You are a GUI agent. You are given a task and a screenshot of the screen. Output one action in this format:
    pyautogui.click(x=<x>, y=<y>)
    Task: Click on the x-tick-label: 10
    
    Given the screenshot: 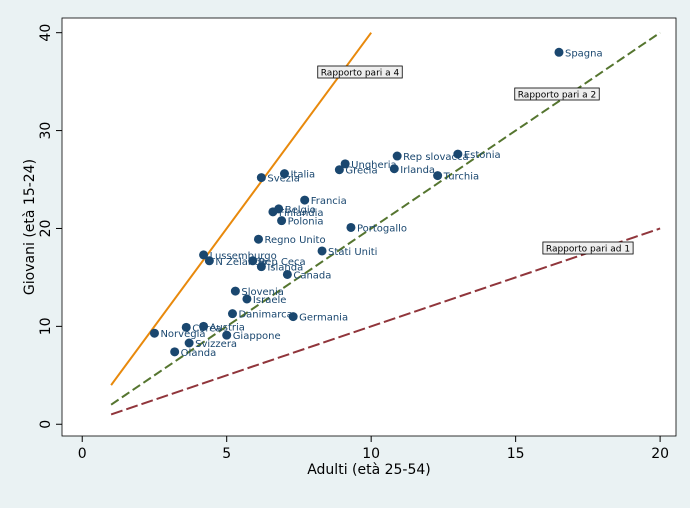 What is the action you would take?
    pyautogui.click(x=371, y=454)
    